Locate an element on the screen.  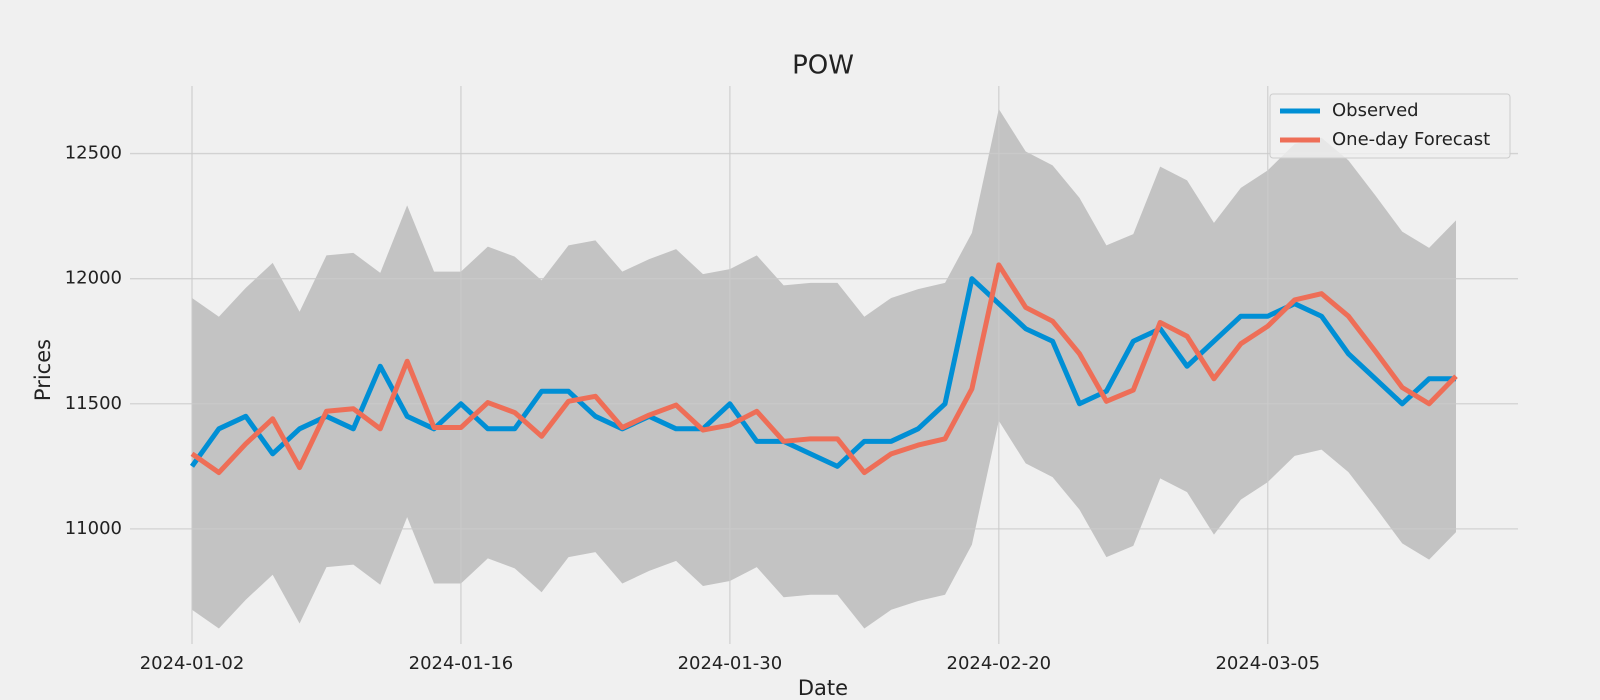
x-tick-label: 2024-03-05 is located at coordinates (1267, 663).